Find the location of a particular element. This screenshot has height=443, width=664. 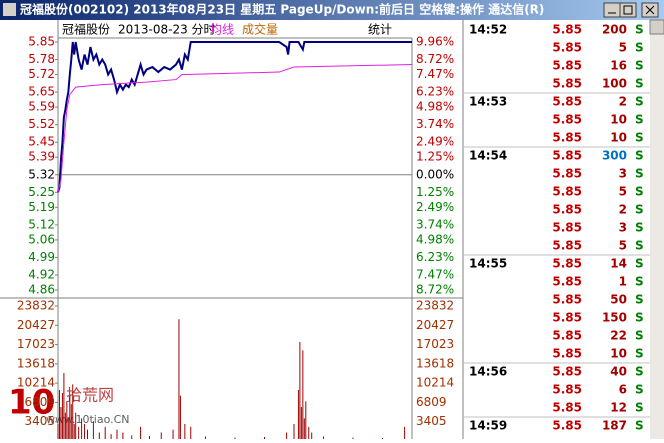

y-tick-label: 4.92 is located at coordinates (41, 274).